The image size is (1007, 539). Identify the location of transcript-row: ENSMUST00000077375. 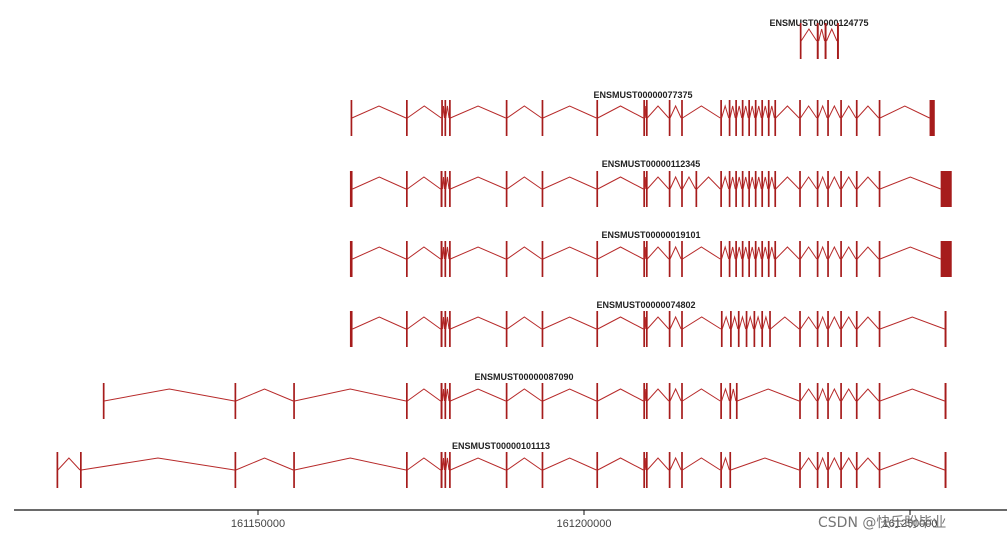
(642, 113).